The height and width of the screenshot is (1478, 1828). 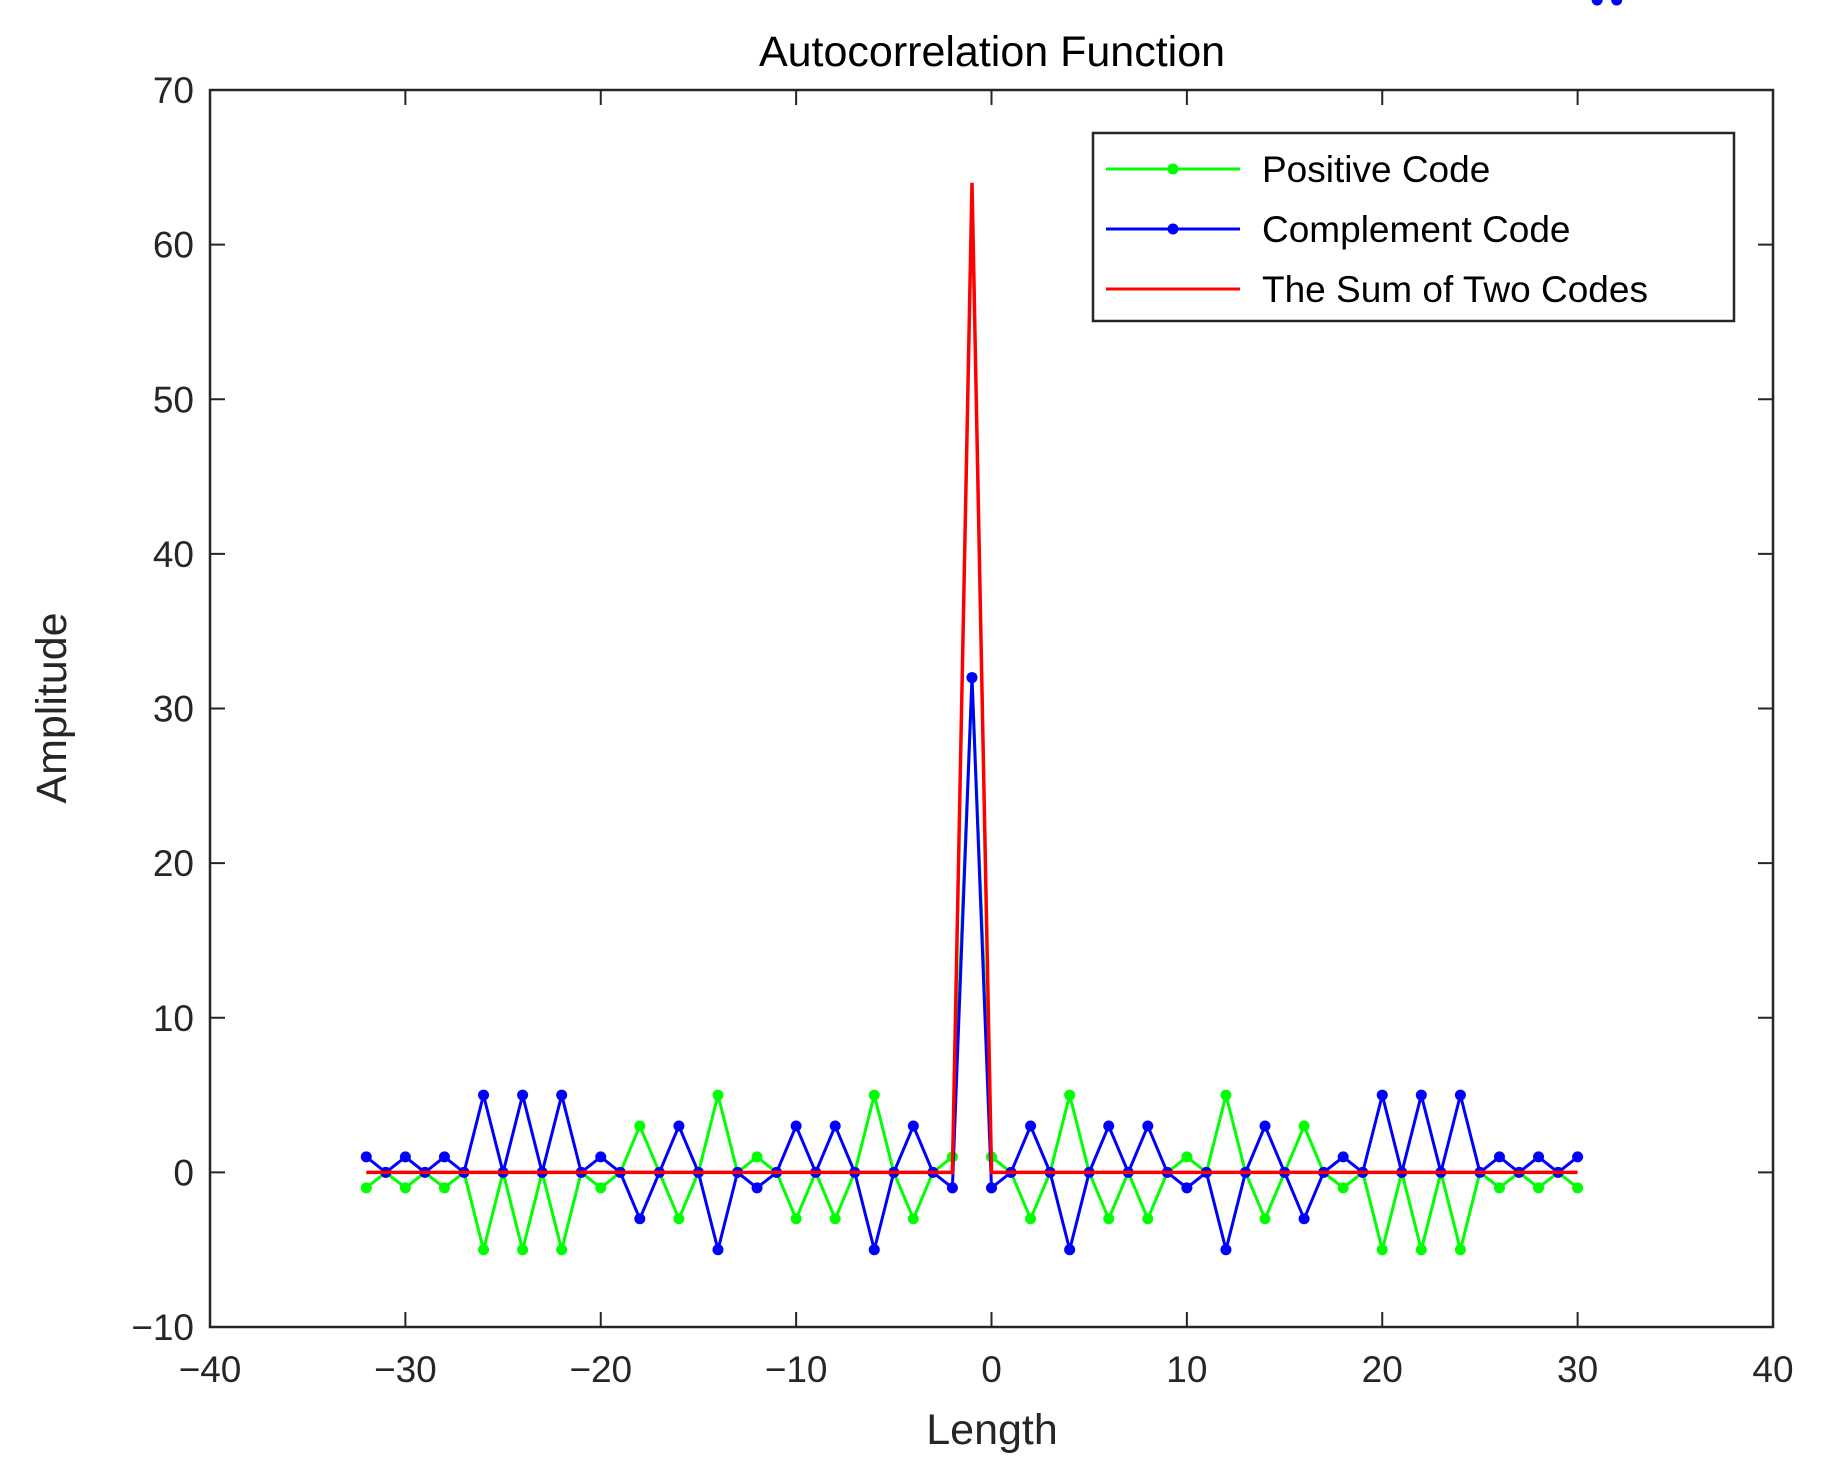 What do you see at coordinates (1382, 1369) in the screenshot?
I see `x-tick-label: 20` at bounding box center [1382, 1369].